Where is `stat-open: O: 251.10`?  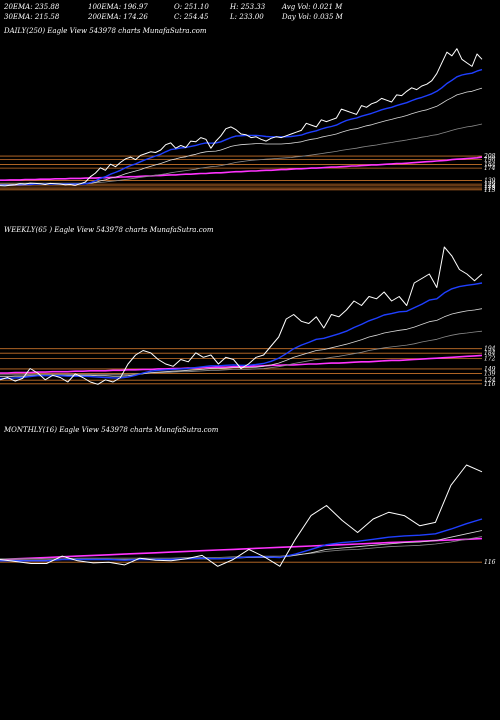 stat-open: O: 251.10 is located at coordinates (191, 7).